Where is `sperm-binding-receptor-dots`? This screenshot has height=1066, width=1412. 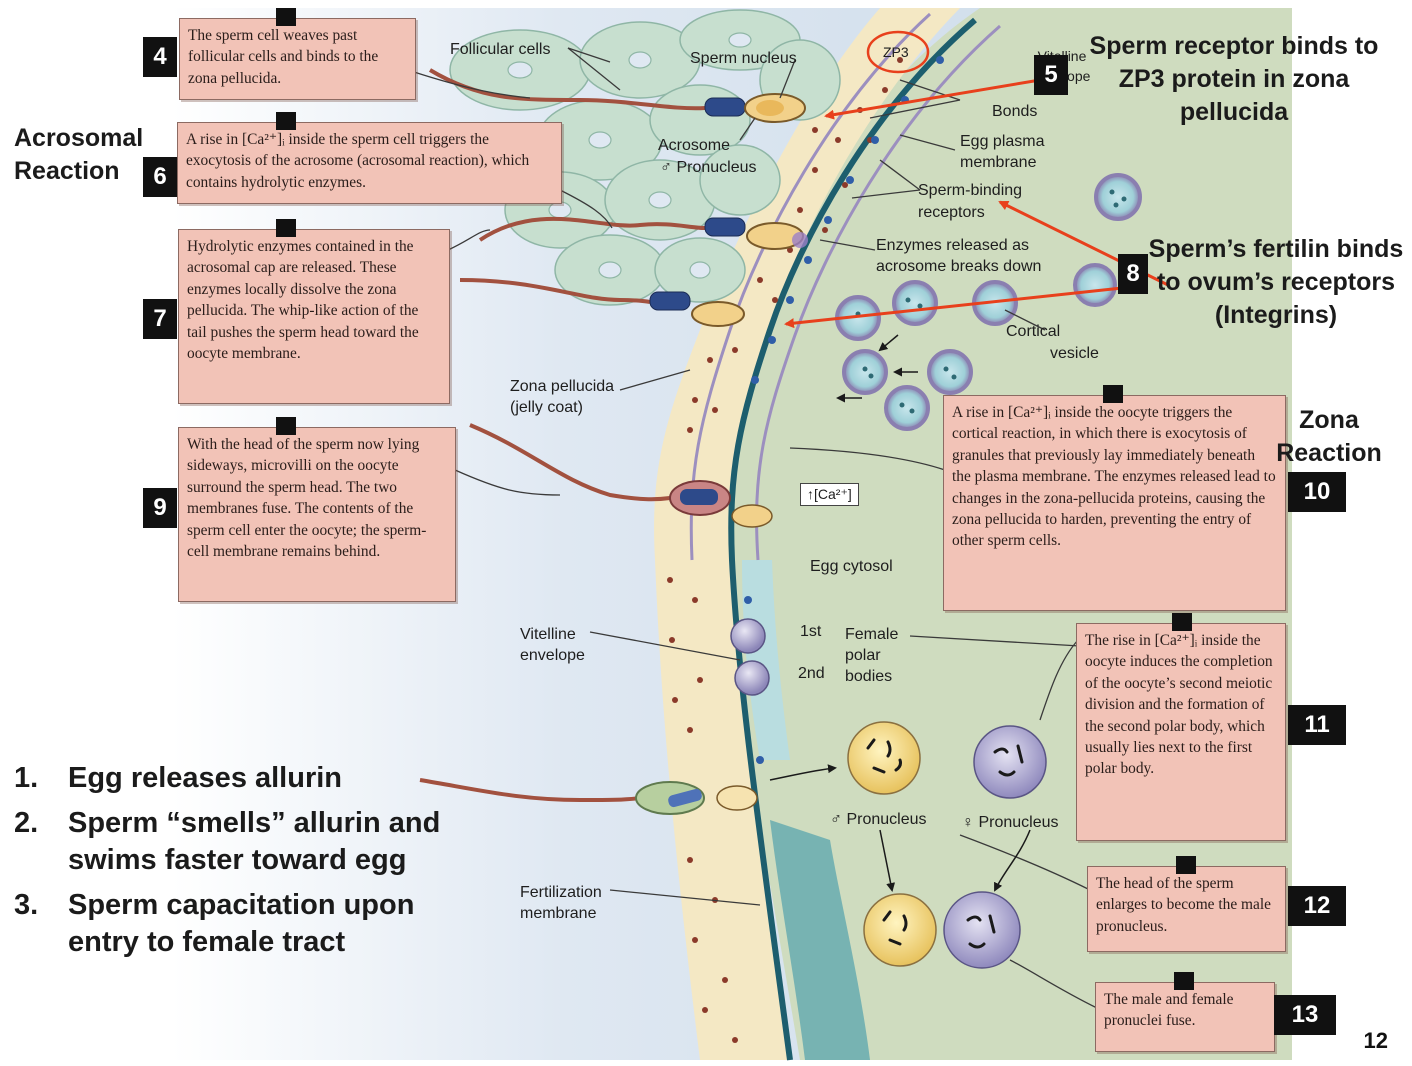
sperm-binding-receptor-dots is located at coordinates (844, 410).